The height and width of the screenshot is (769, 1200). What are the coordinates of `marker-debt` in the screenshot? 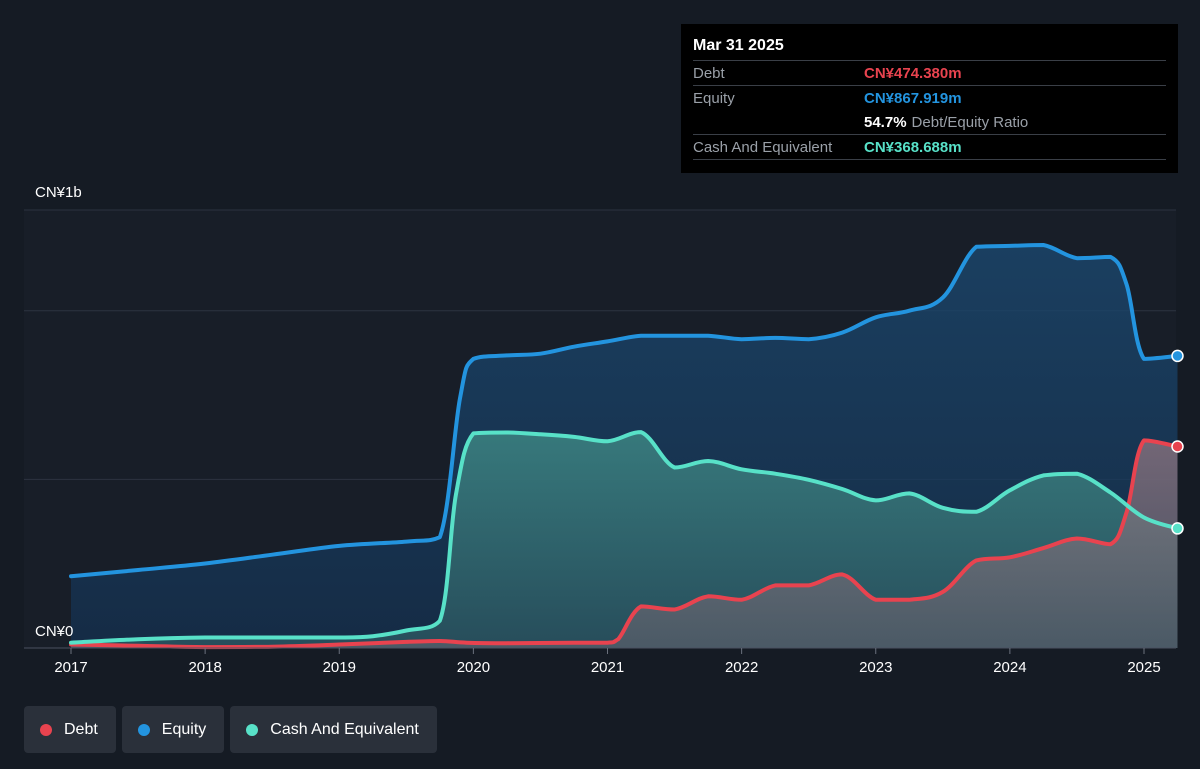 It's located at (1177, 446).